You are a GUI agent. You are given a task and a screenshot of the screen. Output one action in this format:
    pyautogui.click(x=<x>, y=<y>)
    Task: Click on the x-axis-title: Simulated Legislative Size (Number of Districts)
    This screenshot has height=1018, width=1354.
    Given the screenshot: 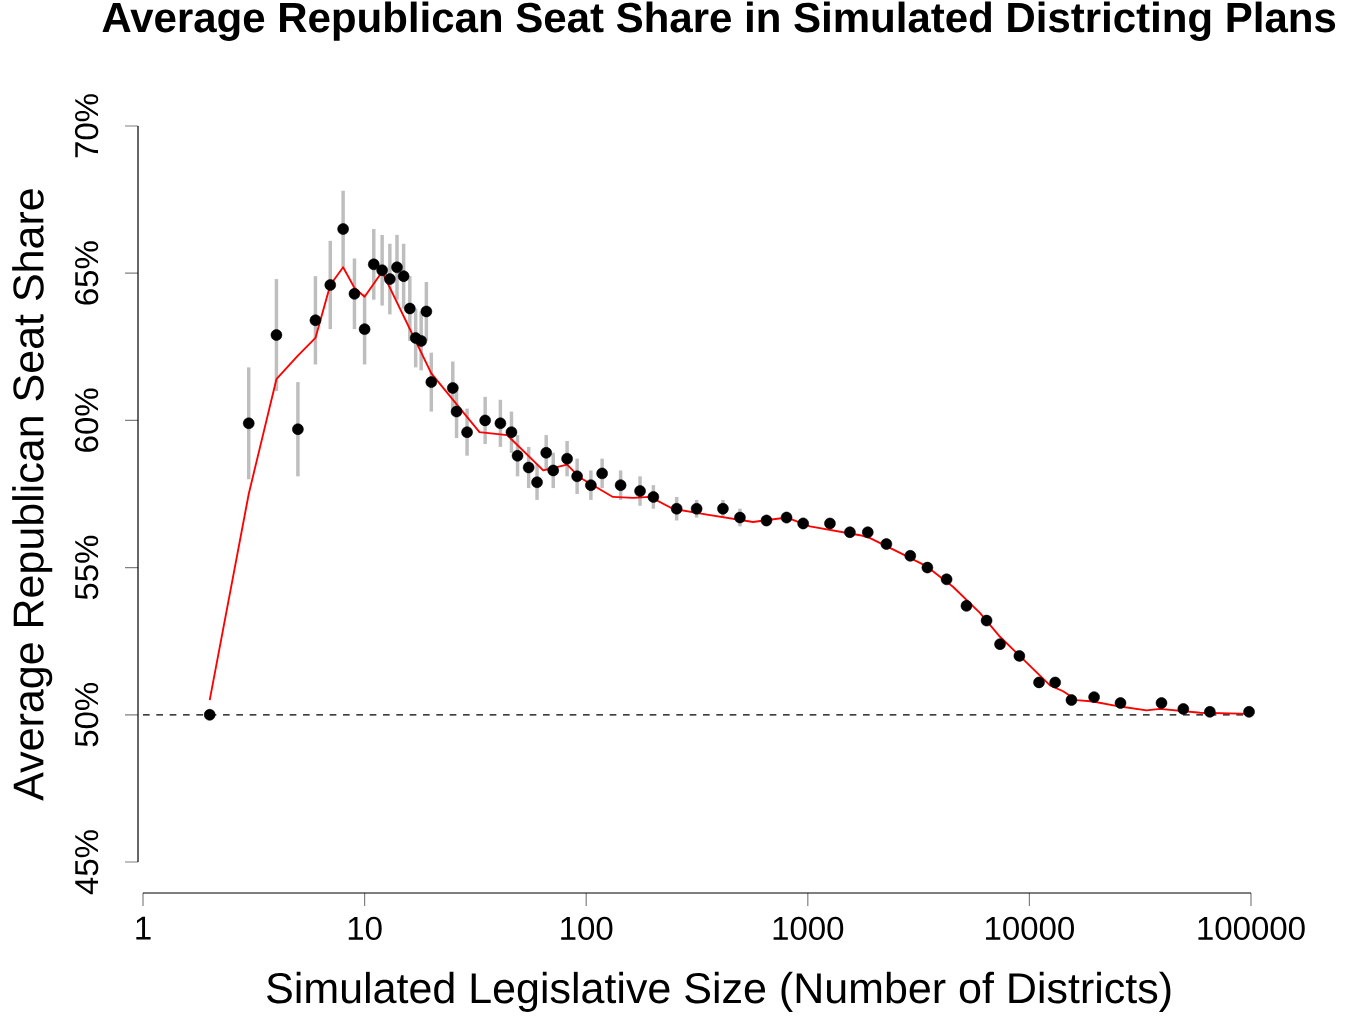 What is the action you would take?
    pyautogui.click(x=719, y=991)
    